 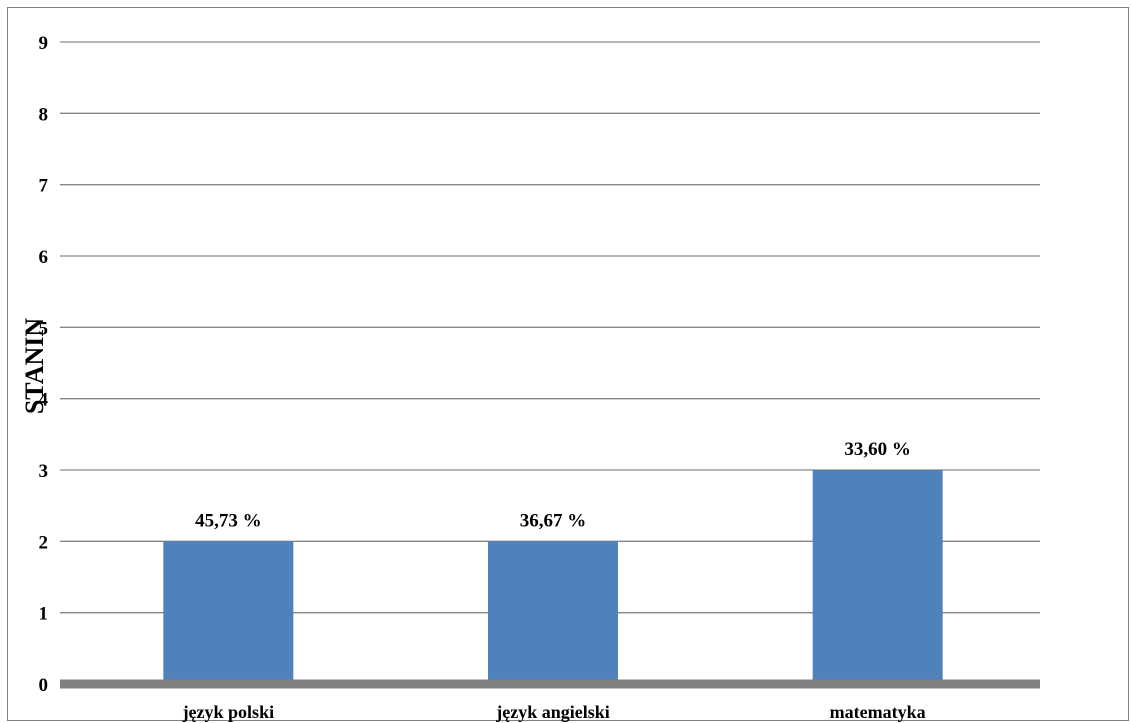 I want to click on category-label: matematyka, so click(x=878, y=712).